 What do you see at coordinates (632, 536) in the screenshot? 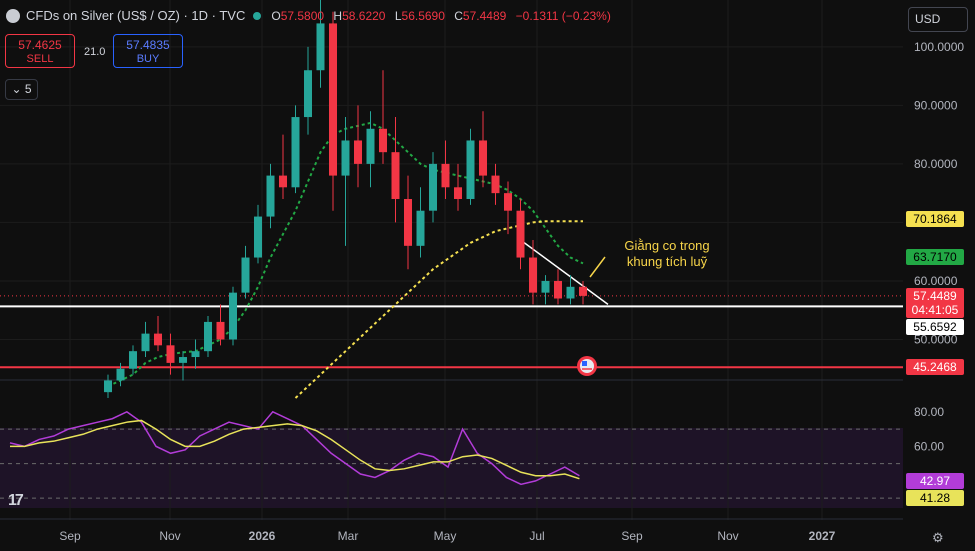
I see `time-tick-6: Sep` at bounding box center [632, 536].